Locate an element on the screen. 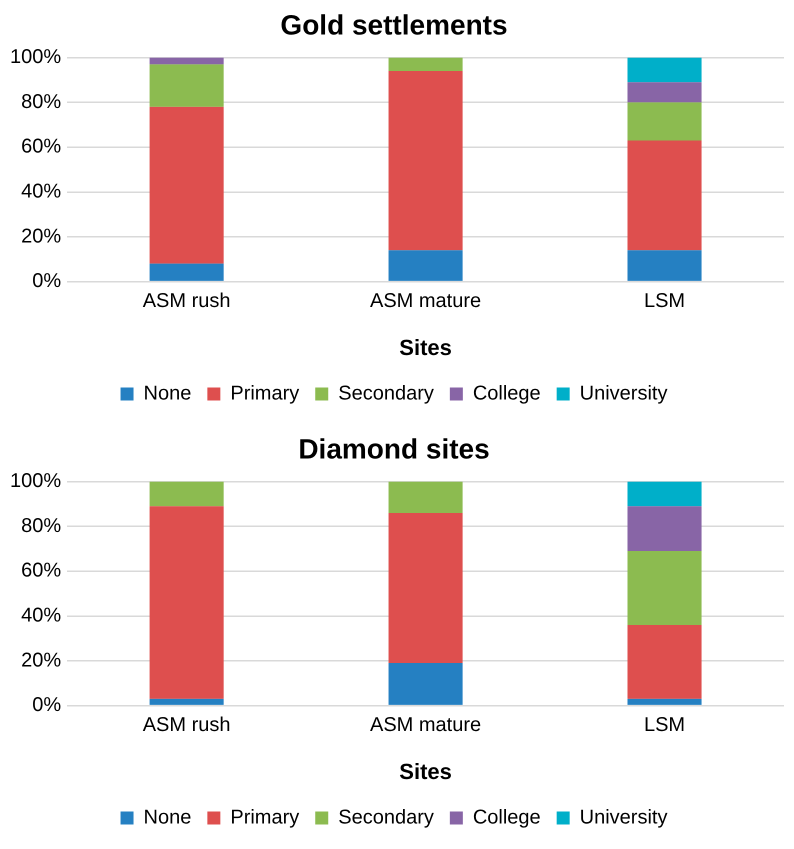 Image resolution: width=794 pixels, height=849 pixels. chart-title: Gold settlements is located at coordinates (394, 25).